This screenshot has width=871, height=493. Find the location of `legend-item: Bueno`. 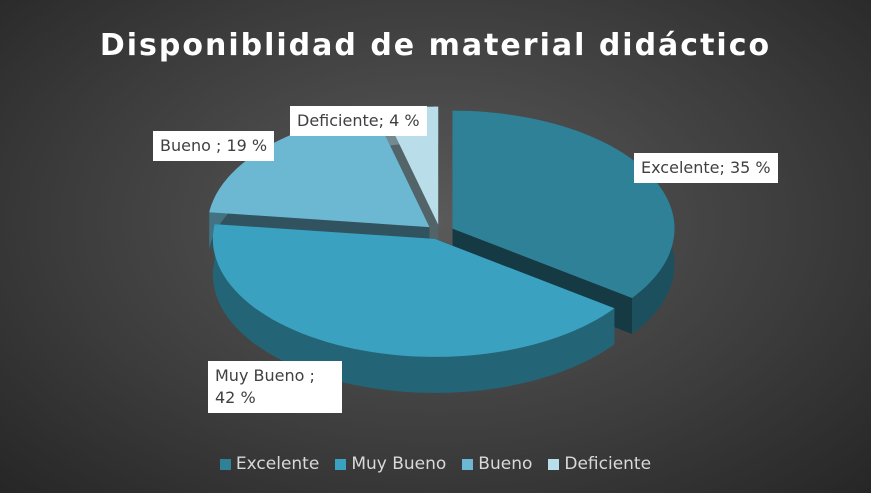

legend-item: Bueno is located at coordinates (497, 464).